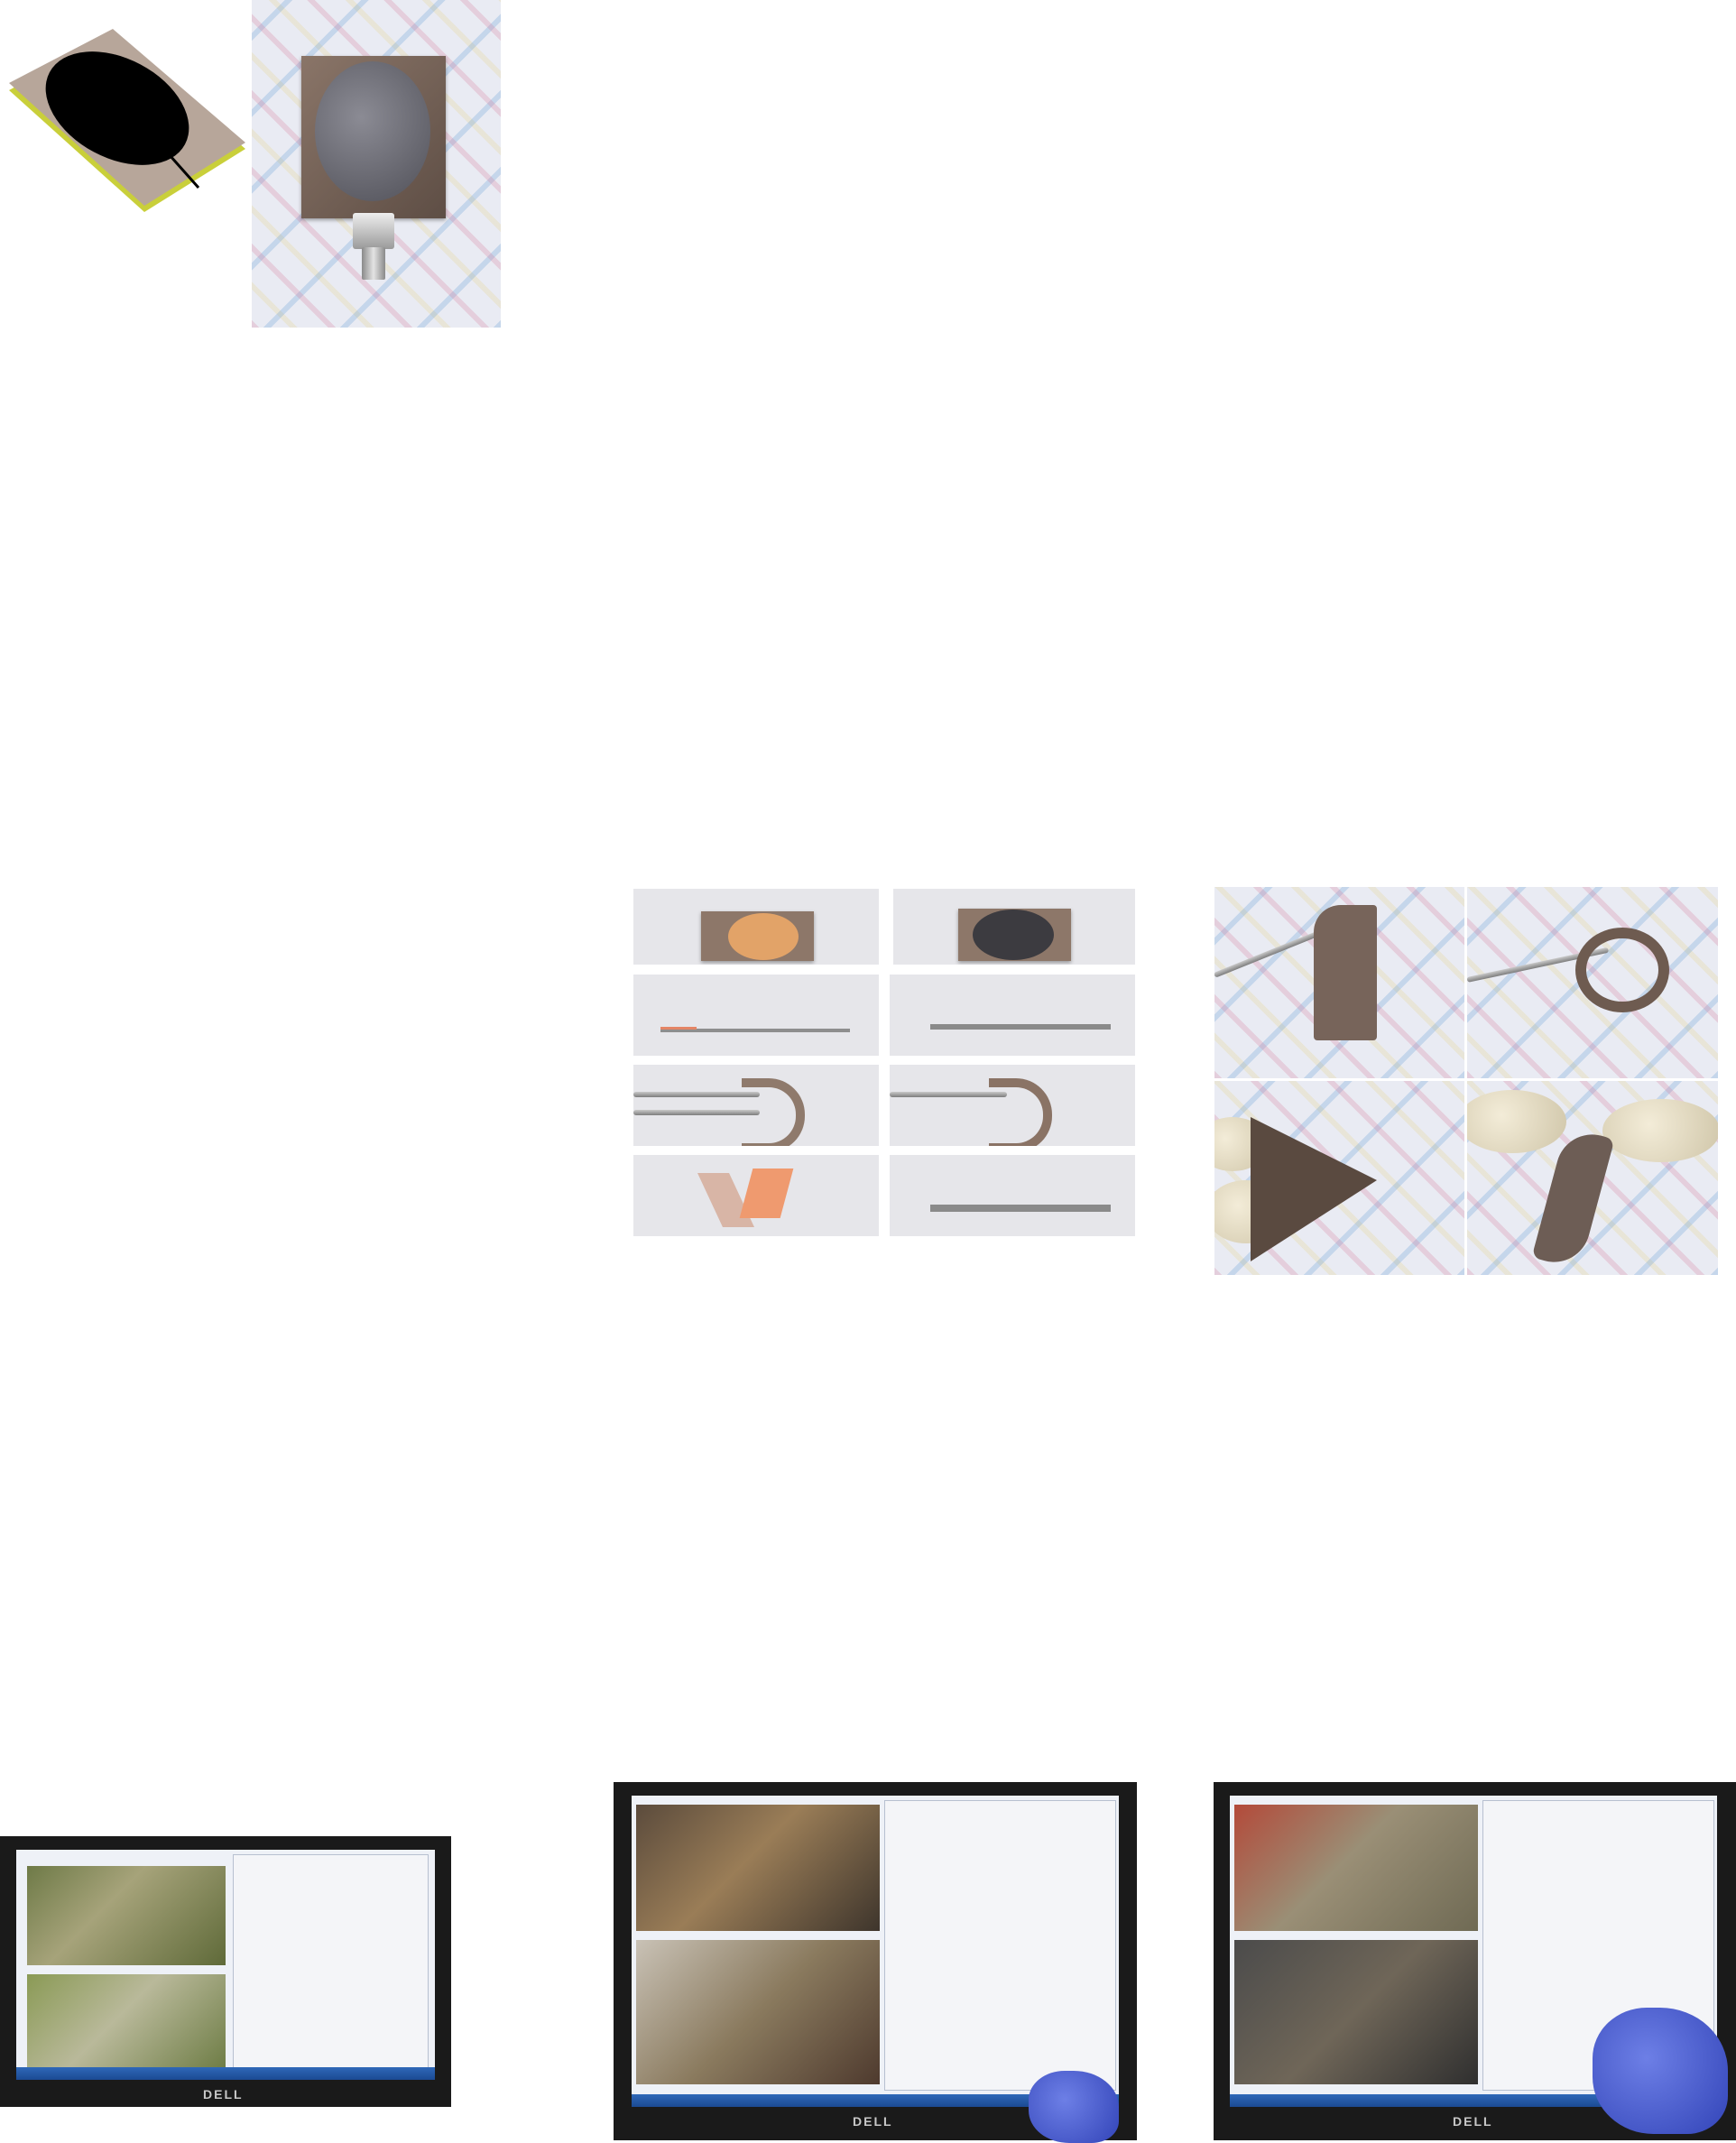 The width and height of the screenshot is (1736, 2143). I want to click on folded-sheet, so click(1346, 972).